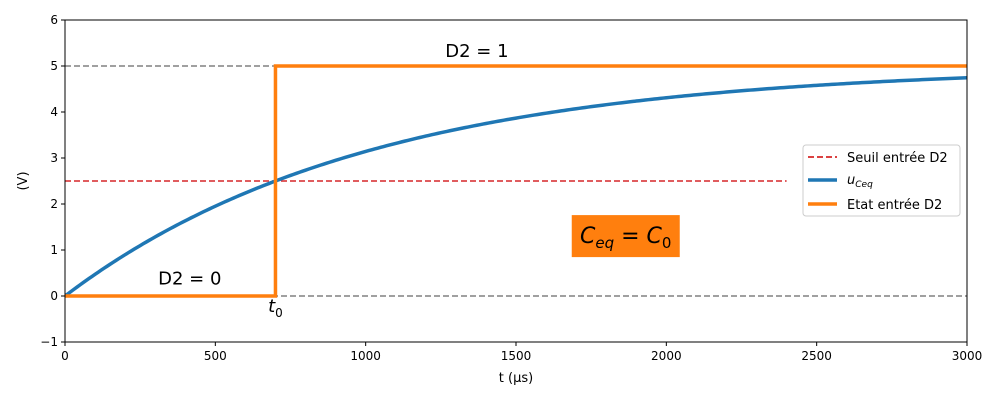  What do you see at coordinates (516, 356) in the screenshot?
I see `x-tick-label: 1500` at bounding box center [516, 356].